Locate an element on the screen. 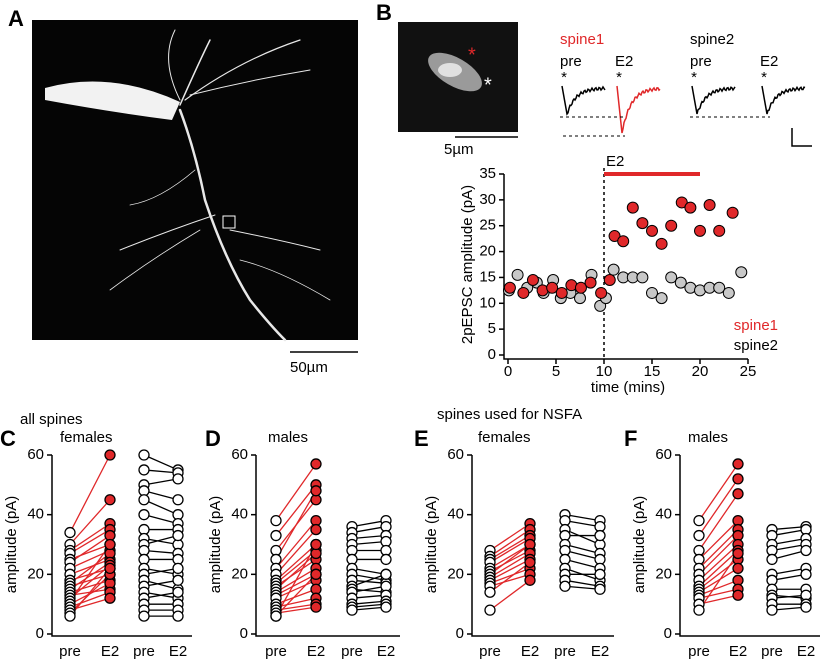  y-tick-label: 10 is located at coordinates (487, 302).